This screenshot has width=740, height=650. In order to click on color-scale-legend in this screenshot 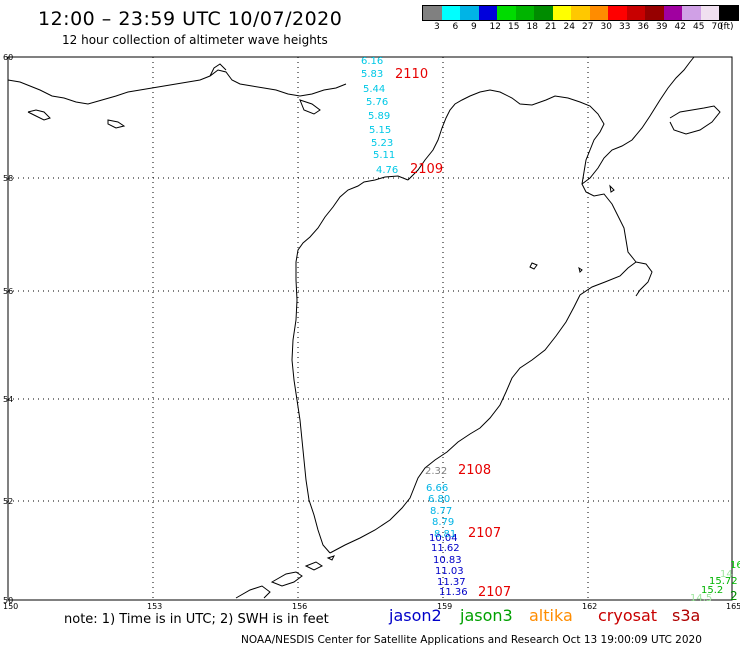, I will do `click(580, 13)`.